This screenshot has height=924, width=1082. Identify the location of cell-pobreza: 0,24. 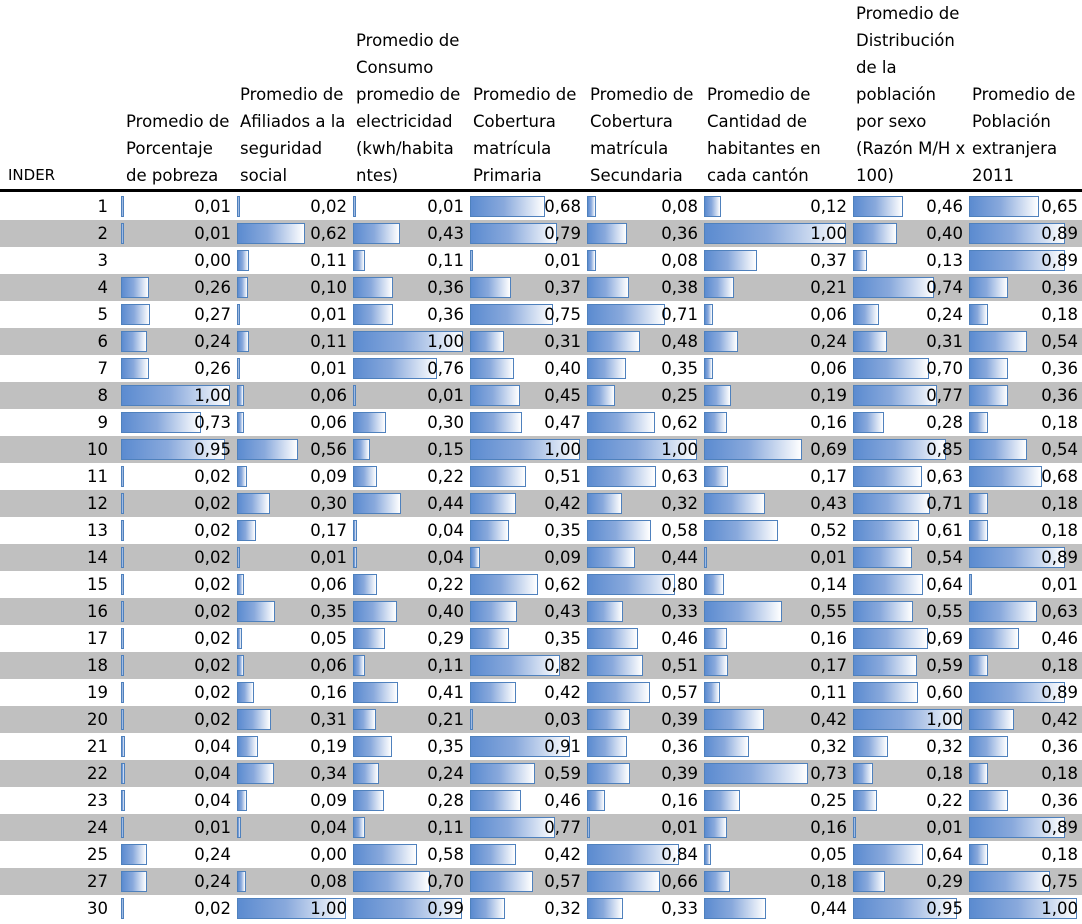
(177, 854).